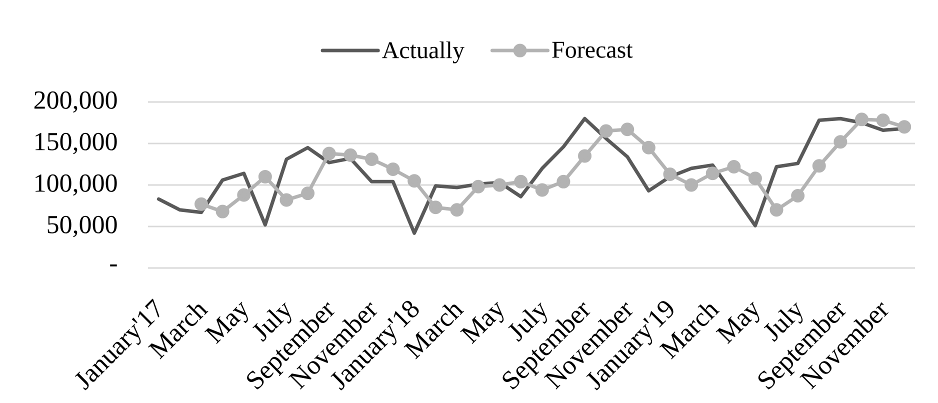 Image resolution: width=938 pixels, height=403 pixels. I want to click on y-tick-label: 100,000, so click(76, 185).